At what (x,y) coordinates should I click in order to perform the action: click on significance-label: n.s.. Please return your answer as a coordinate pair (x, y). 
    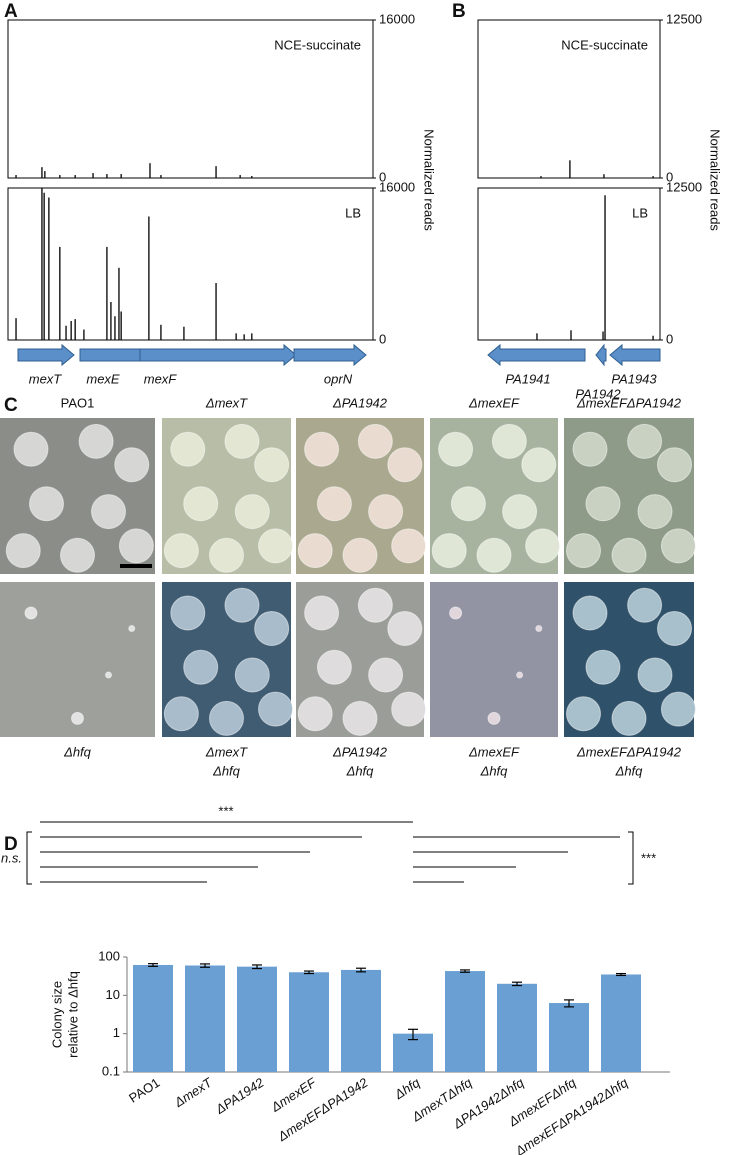
    Looking at the image, I should click on (11, 857).